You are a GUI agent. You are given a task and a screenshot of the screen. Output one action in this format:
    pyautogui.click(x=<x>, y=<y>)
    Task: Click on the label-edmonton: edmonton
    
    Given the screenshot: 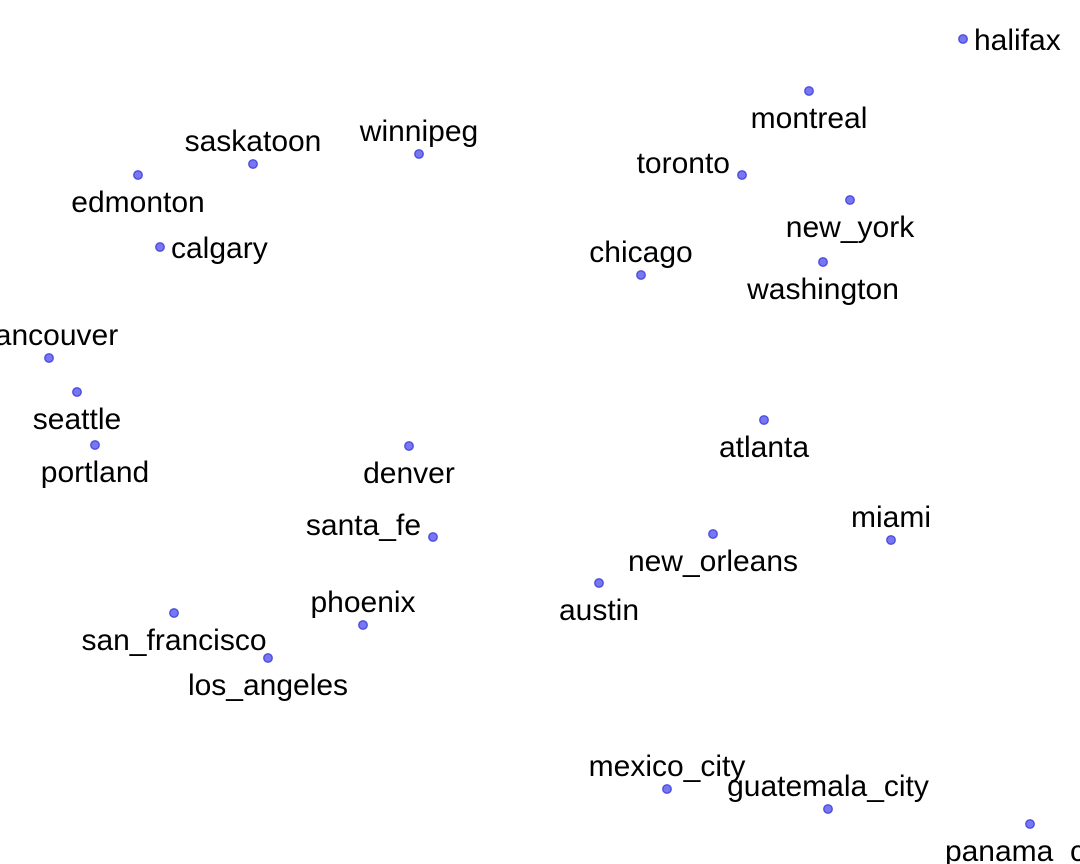 What is the action you would take?
    pyautogui.click(x=137, y=202)
    